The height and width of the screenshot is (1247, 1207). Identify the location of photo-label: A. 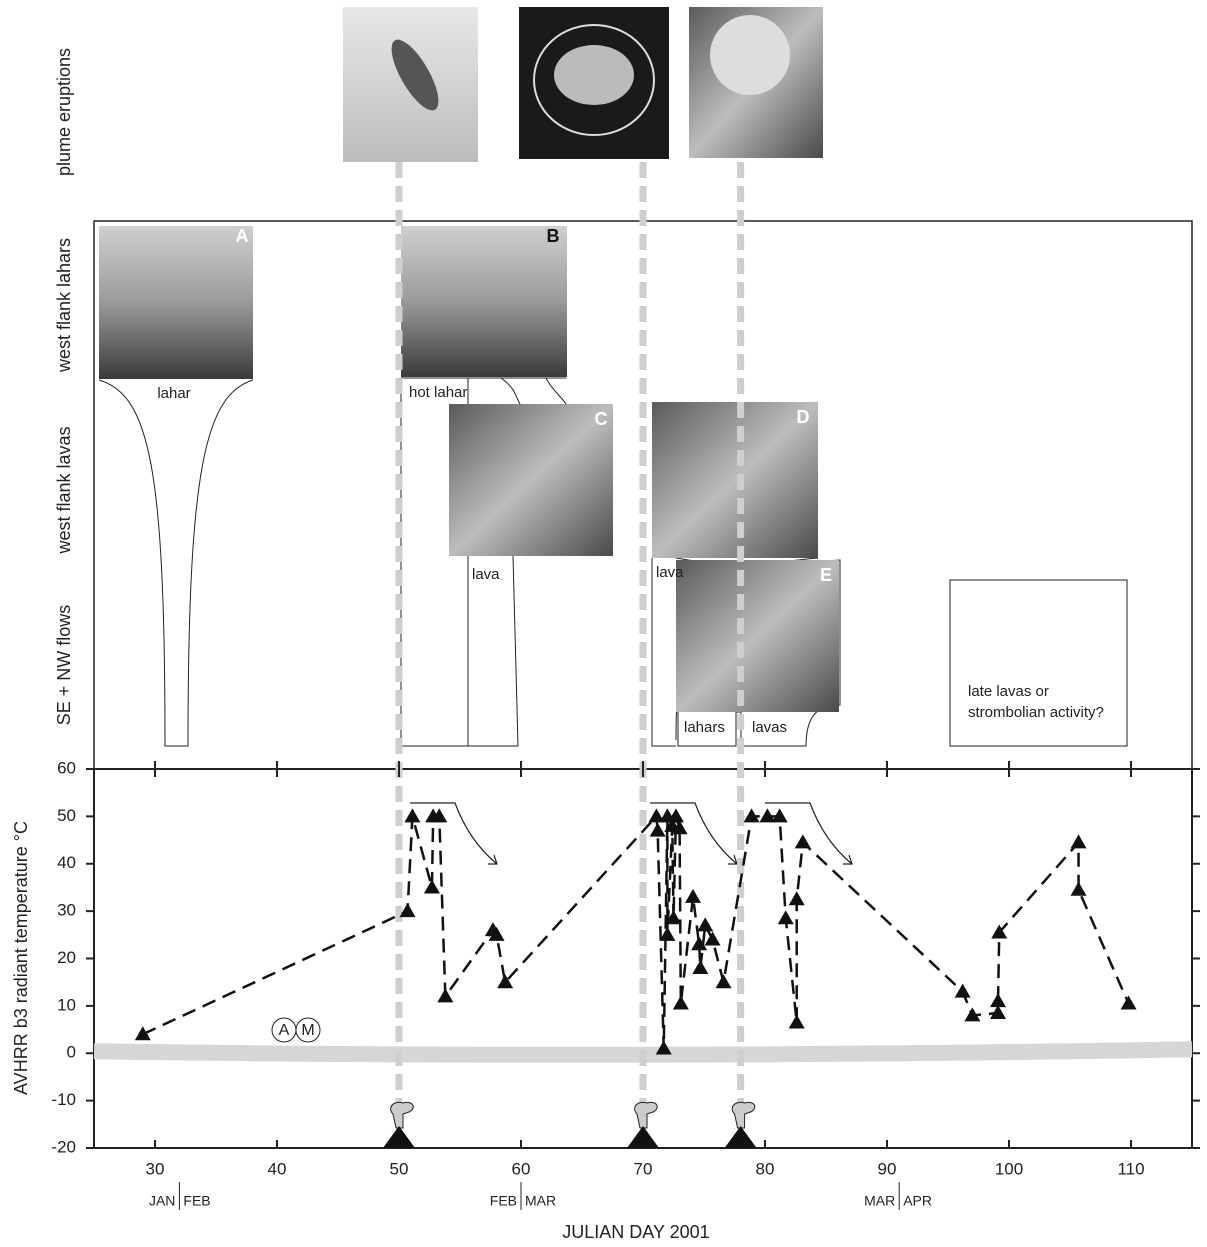
(242, 236).